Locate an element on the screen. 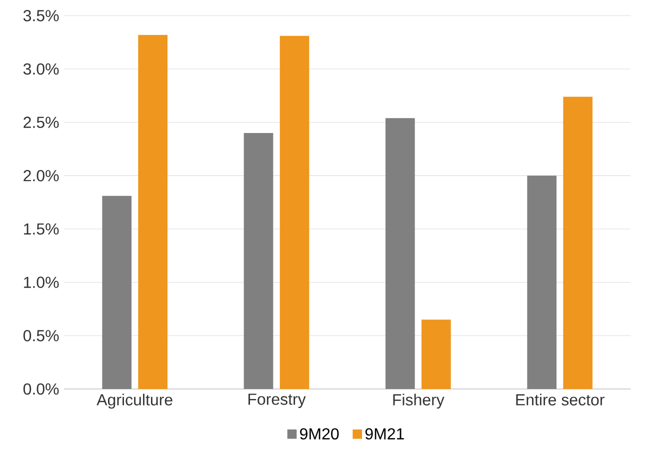  x-tick-label: Forestry is located at coordinates (277, 401).